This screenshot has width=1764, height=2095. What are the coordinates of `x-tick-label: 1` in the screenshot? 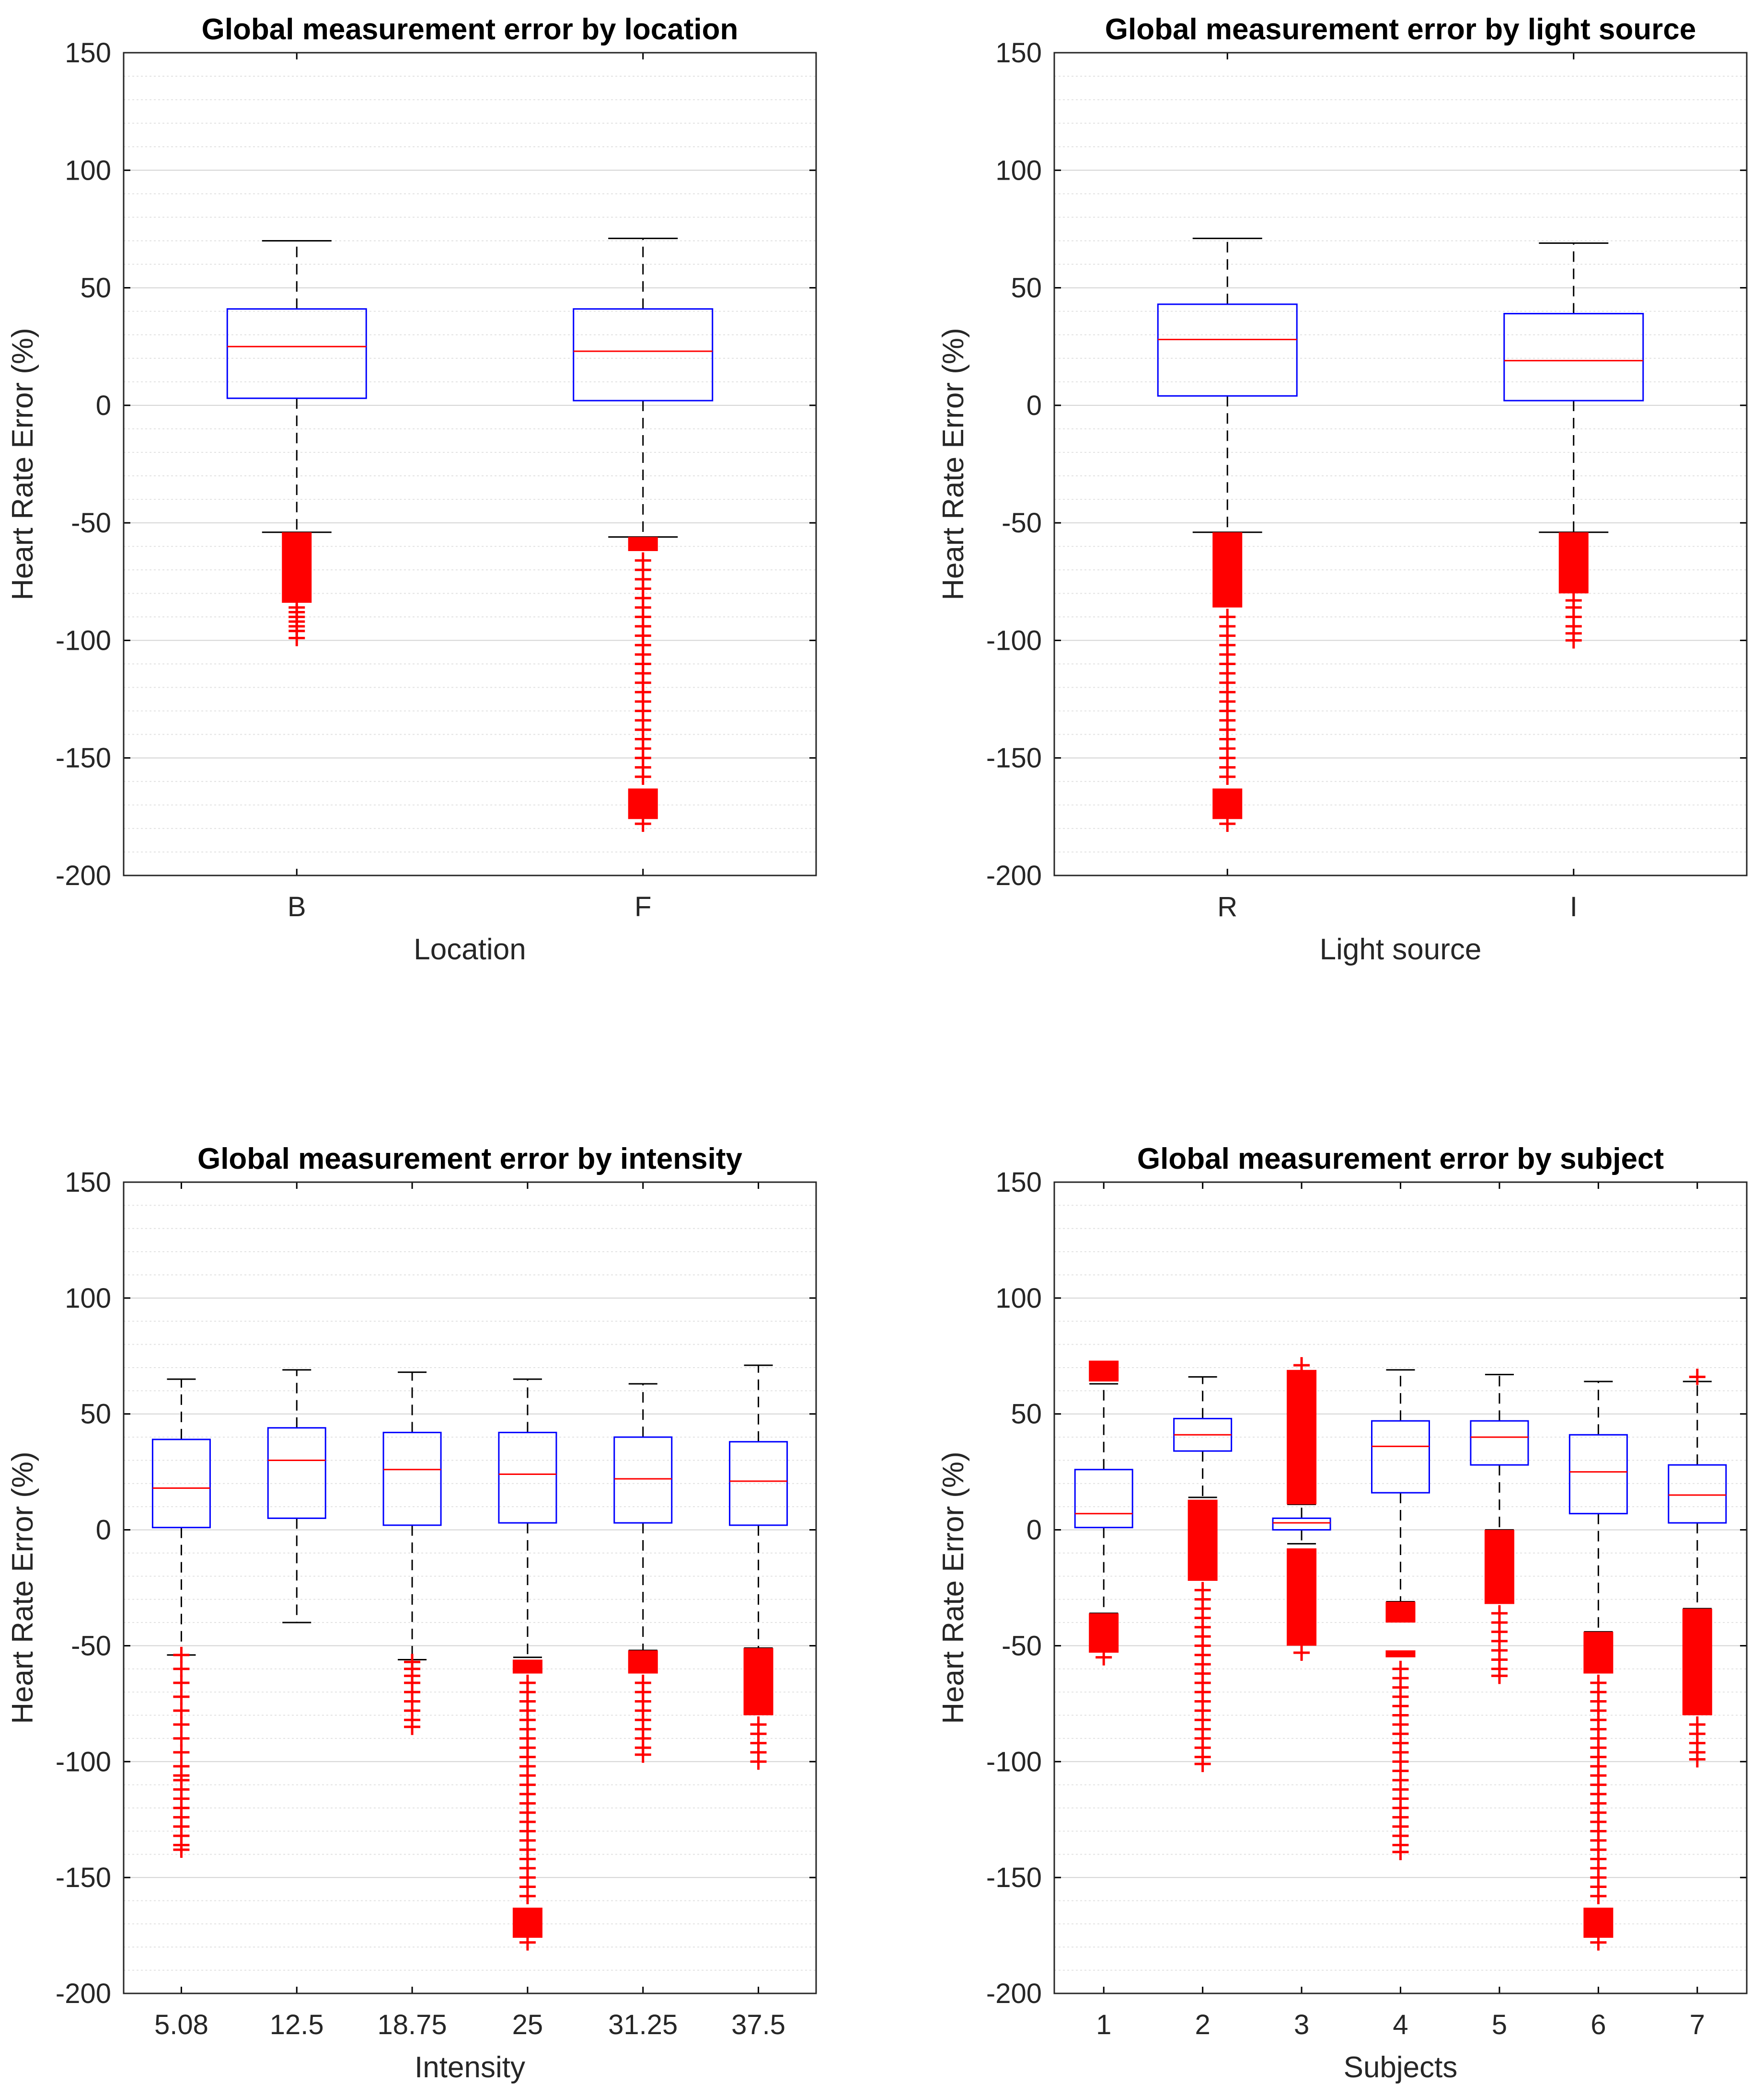 It's located at (1103, 2025).